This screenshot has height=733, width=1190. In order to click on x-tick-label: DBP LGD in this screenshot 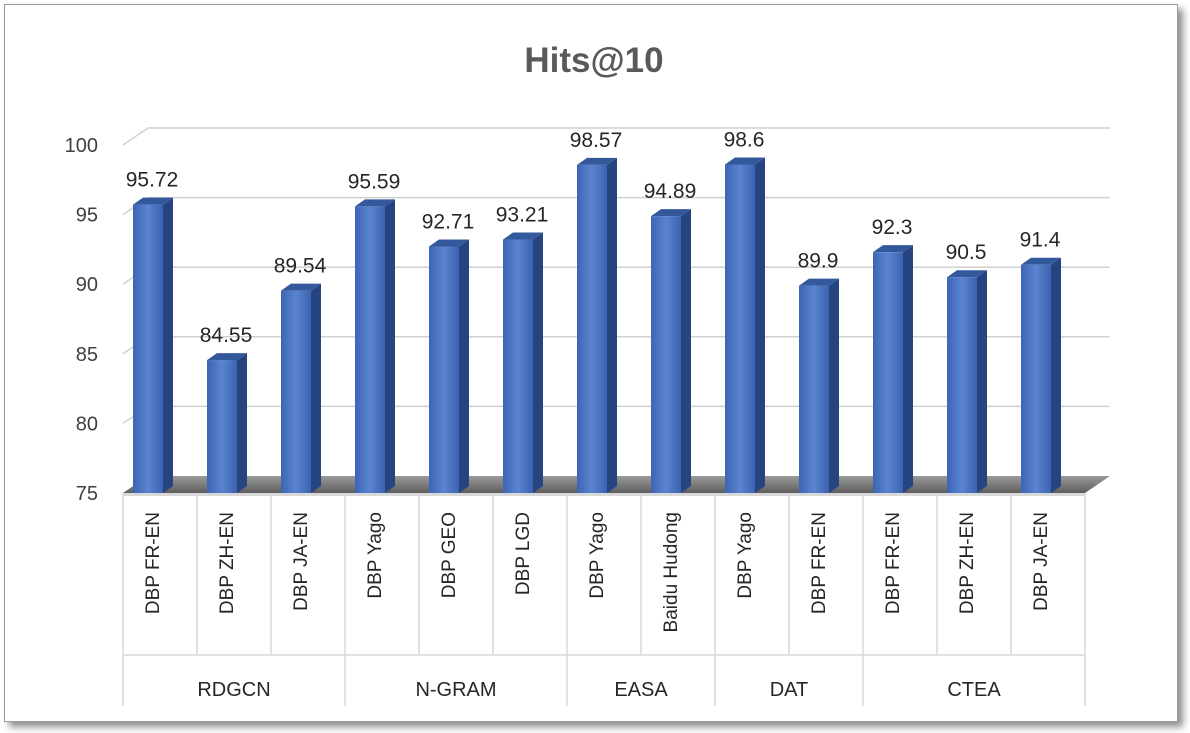, I will do `click(523, 553)`.